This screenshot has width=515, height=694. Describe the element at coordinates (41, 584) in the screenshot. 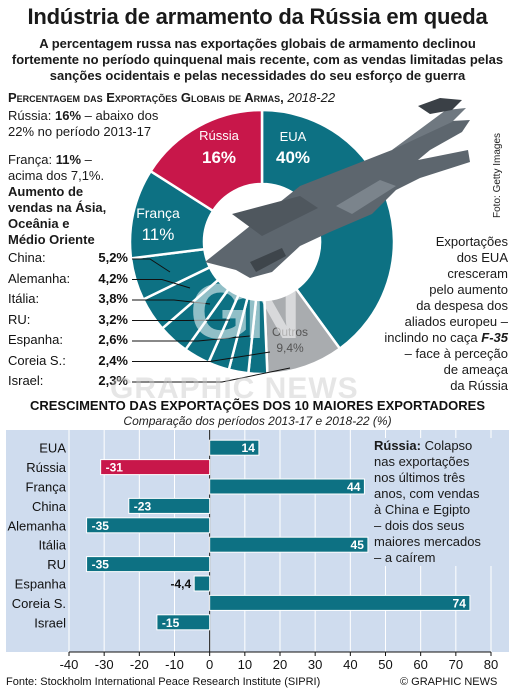

I see `bar-category-label: Espanha` at that location.